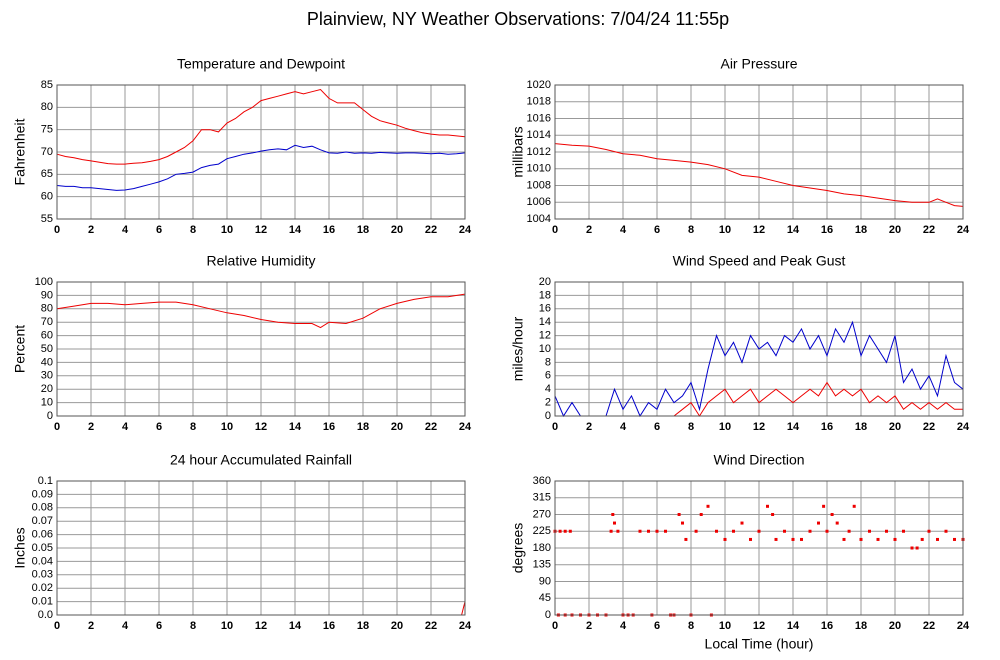 This screenshot has height=660, width=1000. Describe the element at coordinates (518, 151) in the screenshot. I see `y-axis-label: millibars` at that location.